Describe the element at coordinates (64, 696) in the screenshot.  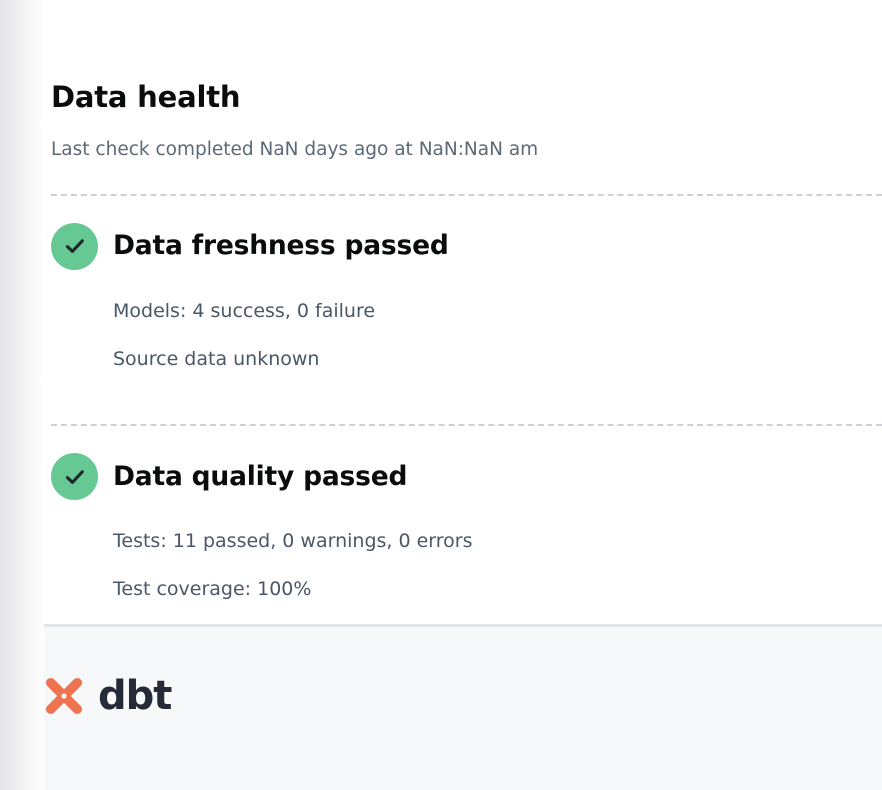
I see `dbt-logo-icon` at that location.